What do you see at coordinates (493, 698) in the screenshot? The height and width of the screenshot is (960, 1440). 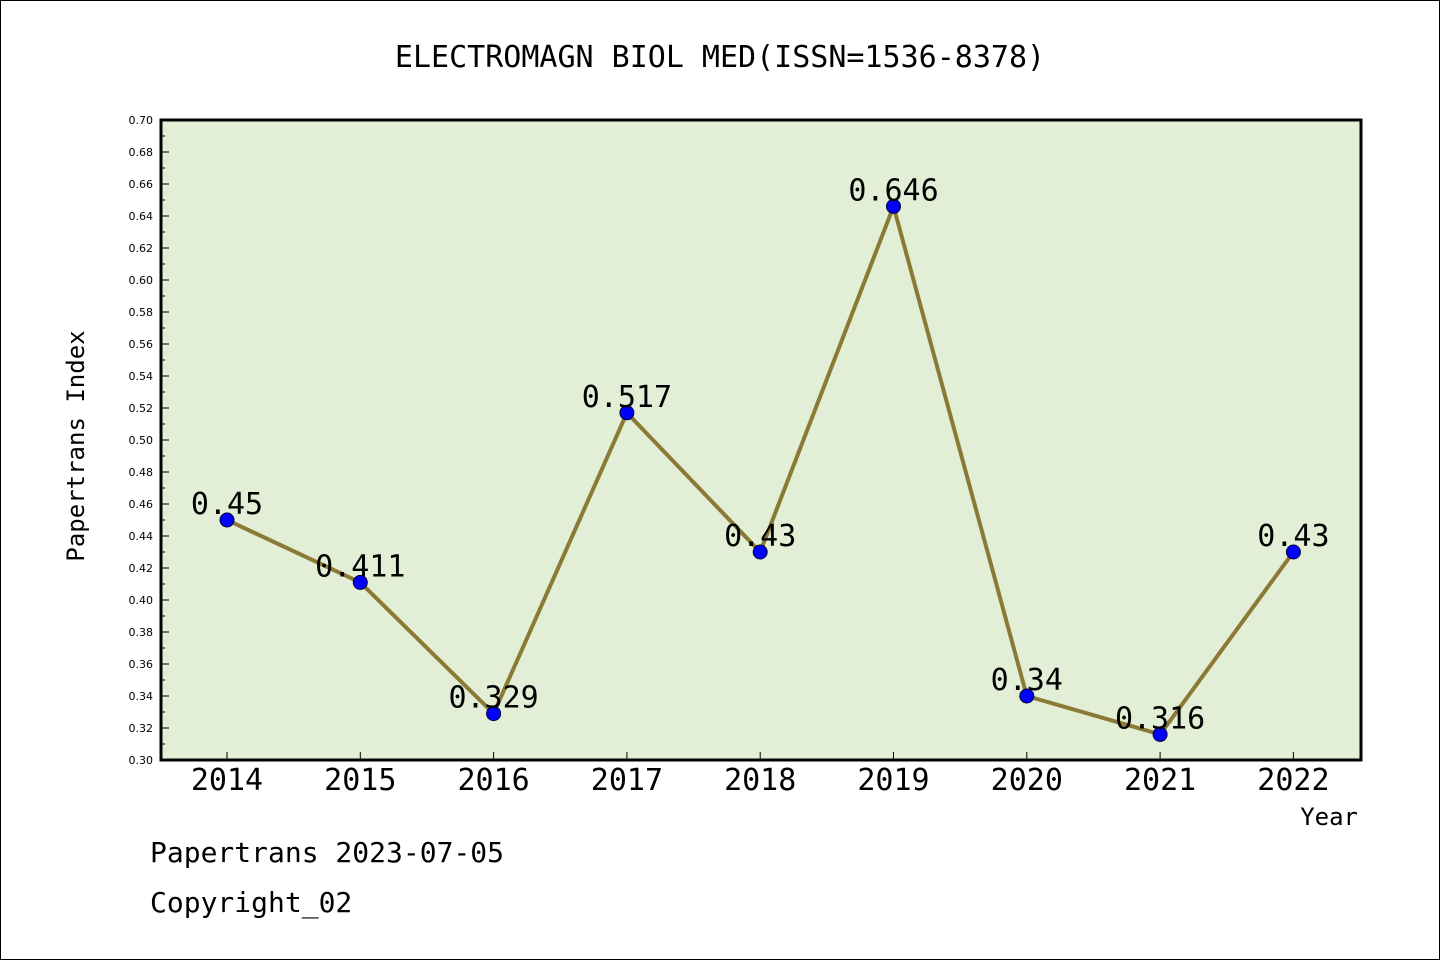 I see `data-label: 0.329` at bounding box center [493, 698].